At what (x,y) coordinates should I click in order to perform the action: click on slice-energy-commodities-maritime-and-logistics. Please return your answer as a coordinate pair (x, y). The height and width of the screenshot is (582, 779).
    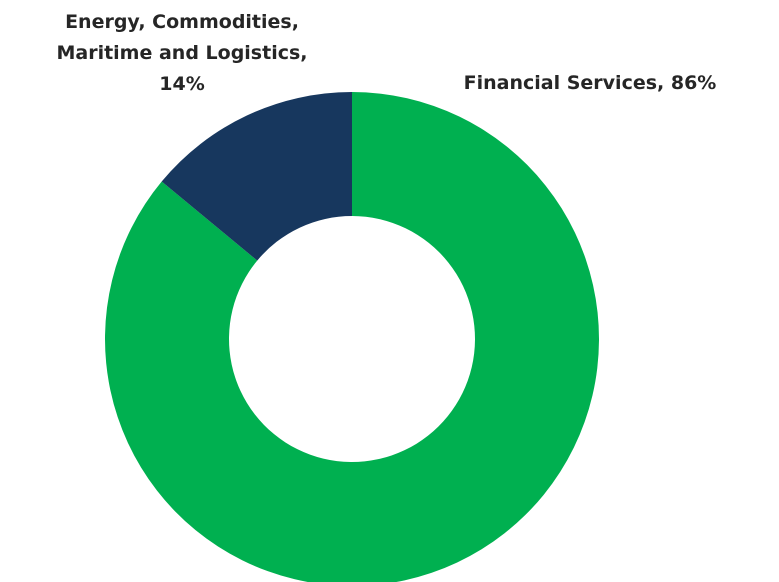
    Looking at the image, I should click on (256, 176).